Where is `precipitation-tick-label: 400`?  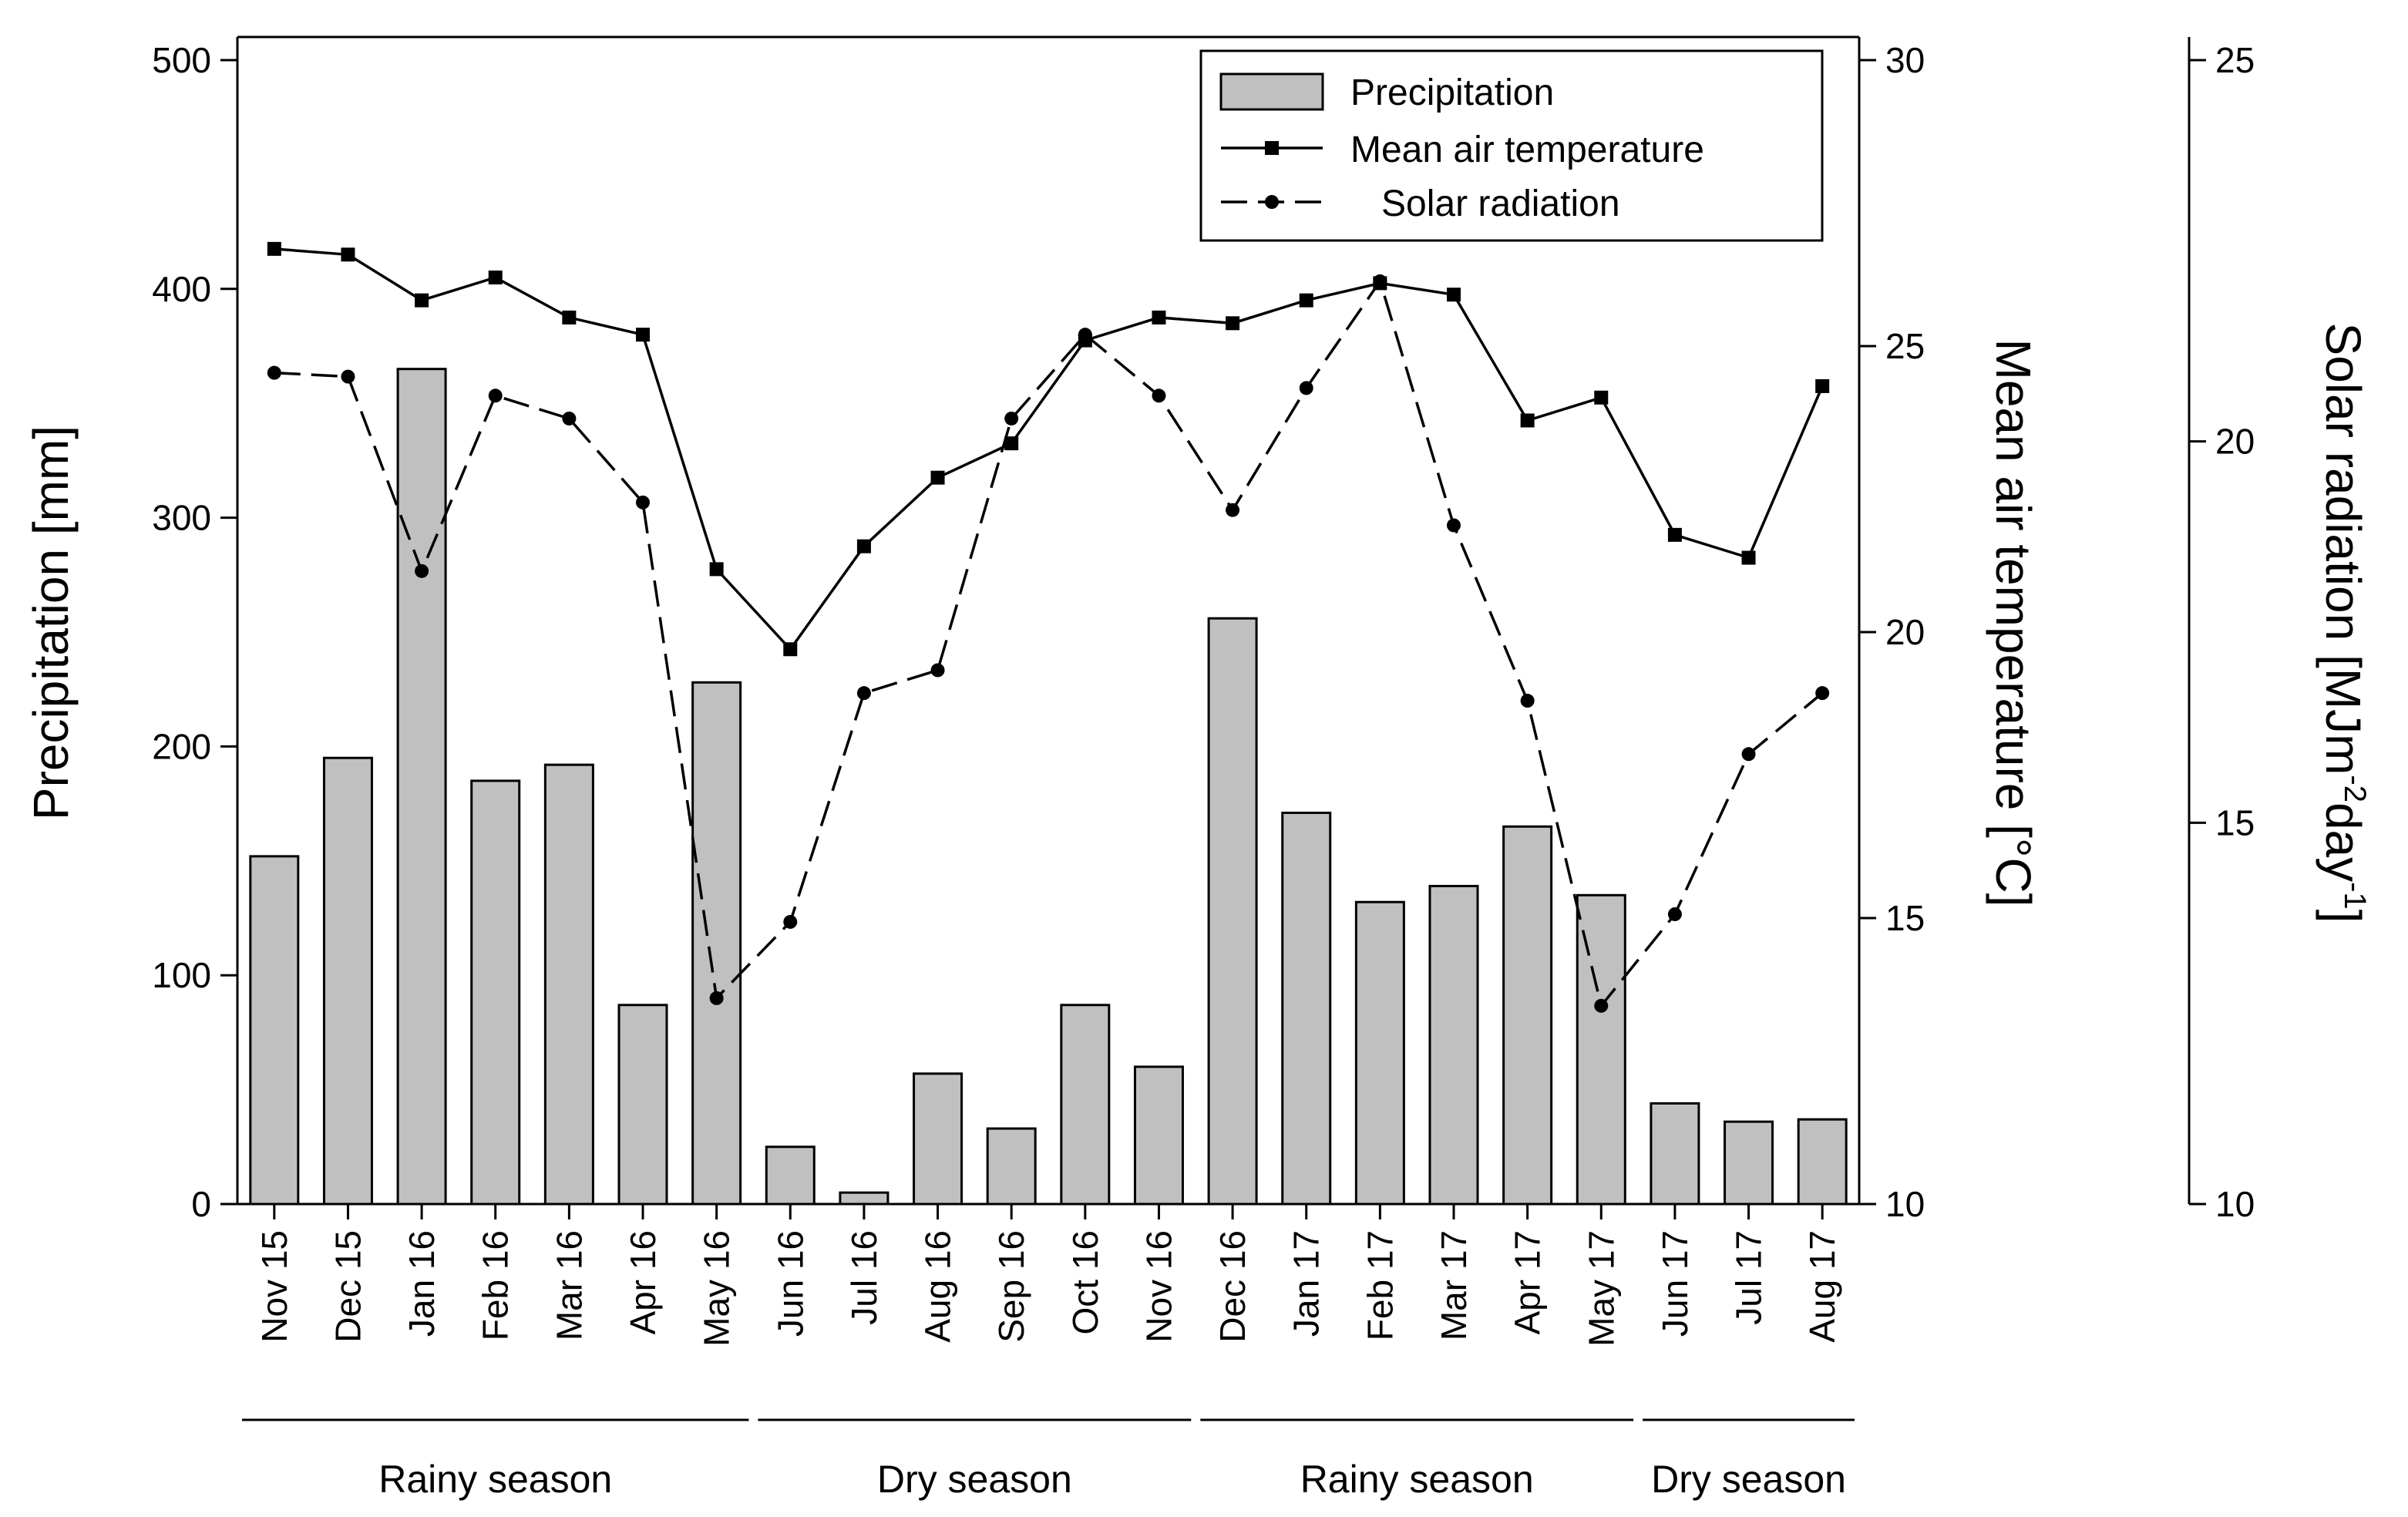 precipitation-tick-label: 400 is located at coordinates (181, 289).